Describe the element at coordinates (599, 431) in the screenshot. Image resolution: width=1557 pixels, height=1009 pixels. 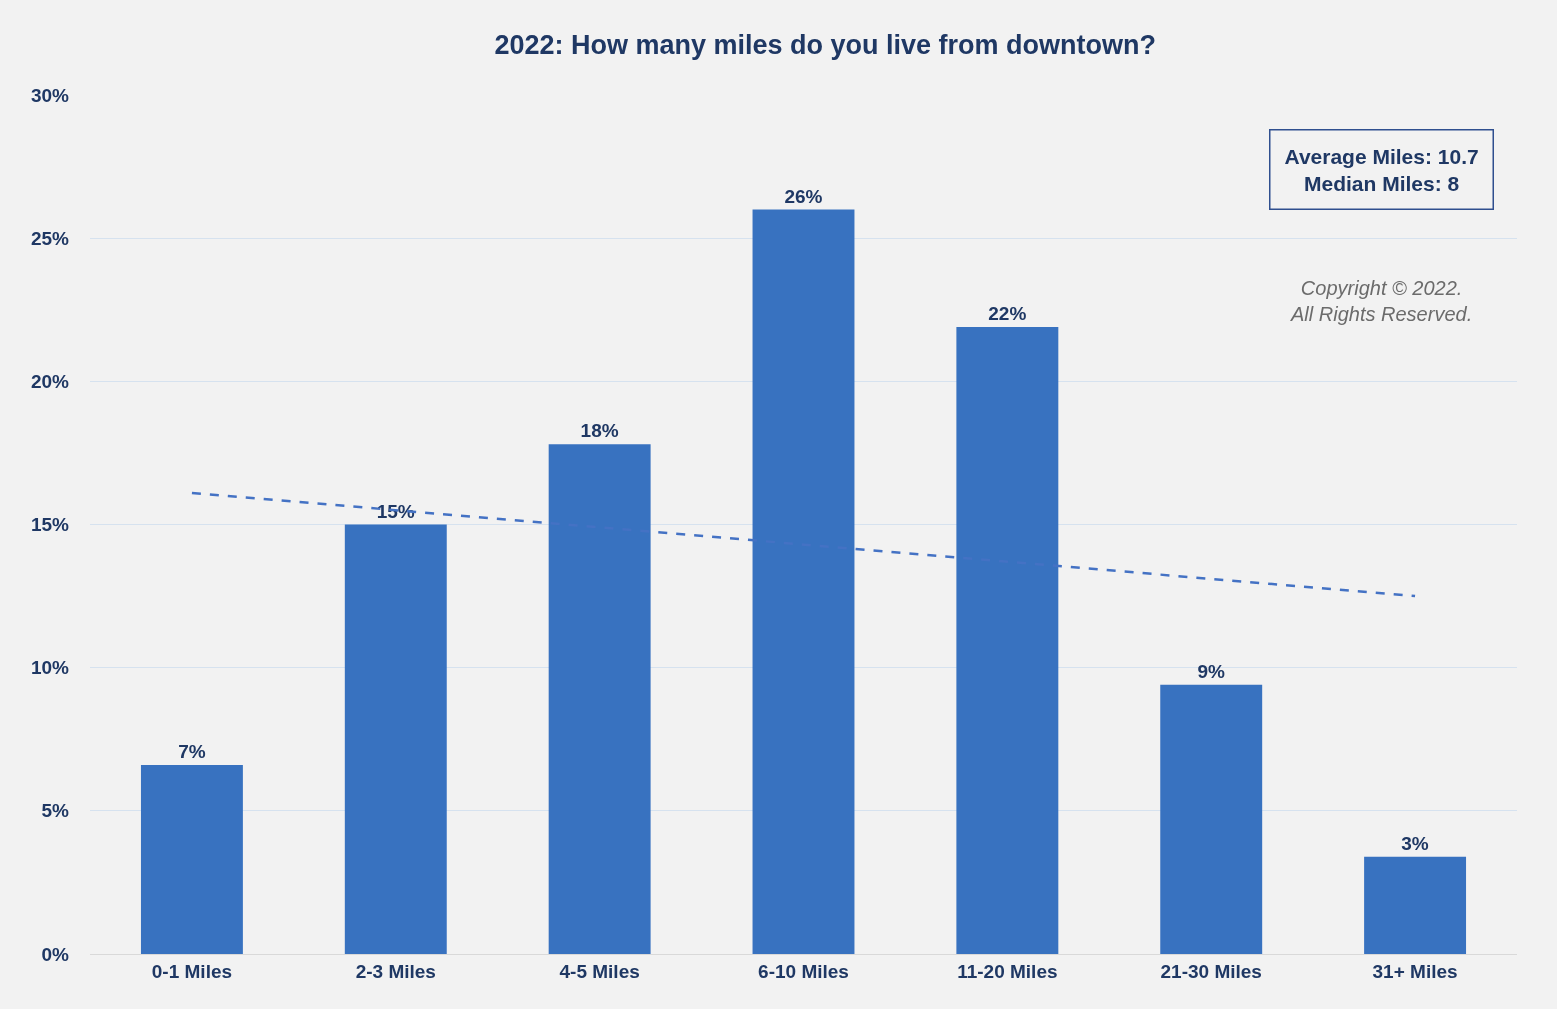
I see `data-label: 18%` at that location.